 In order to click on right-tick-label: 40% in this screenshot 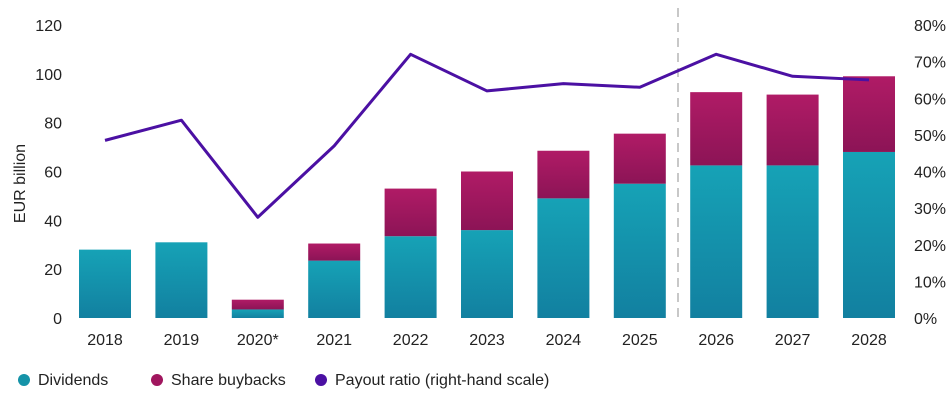, I will do `click(930, 173)`.